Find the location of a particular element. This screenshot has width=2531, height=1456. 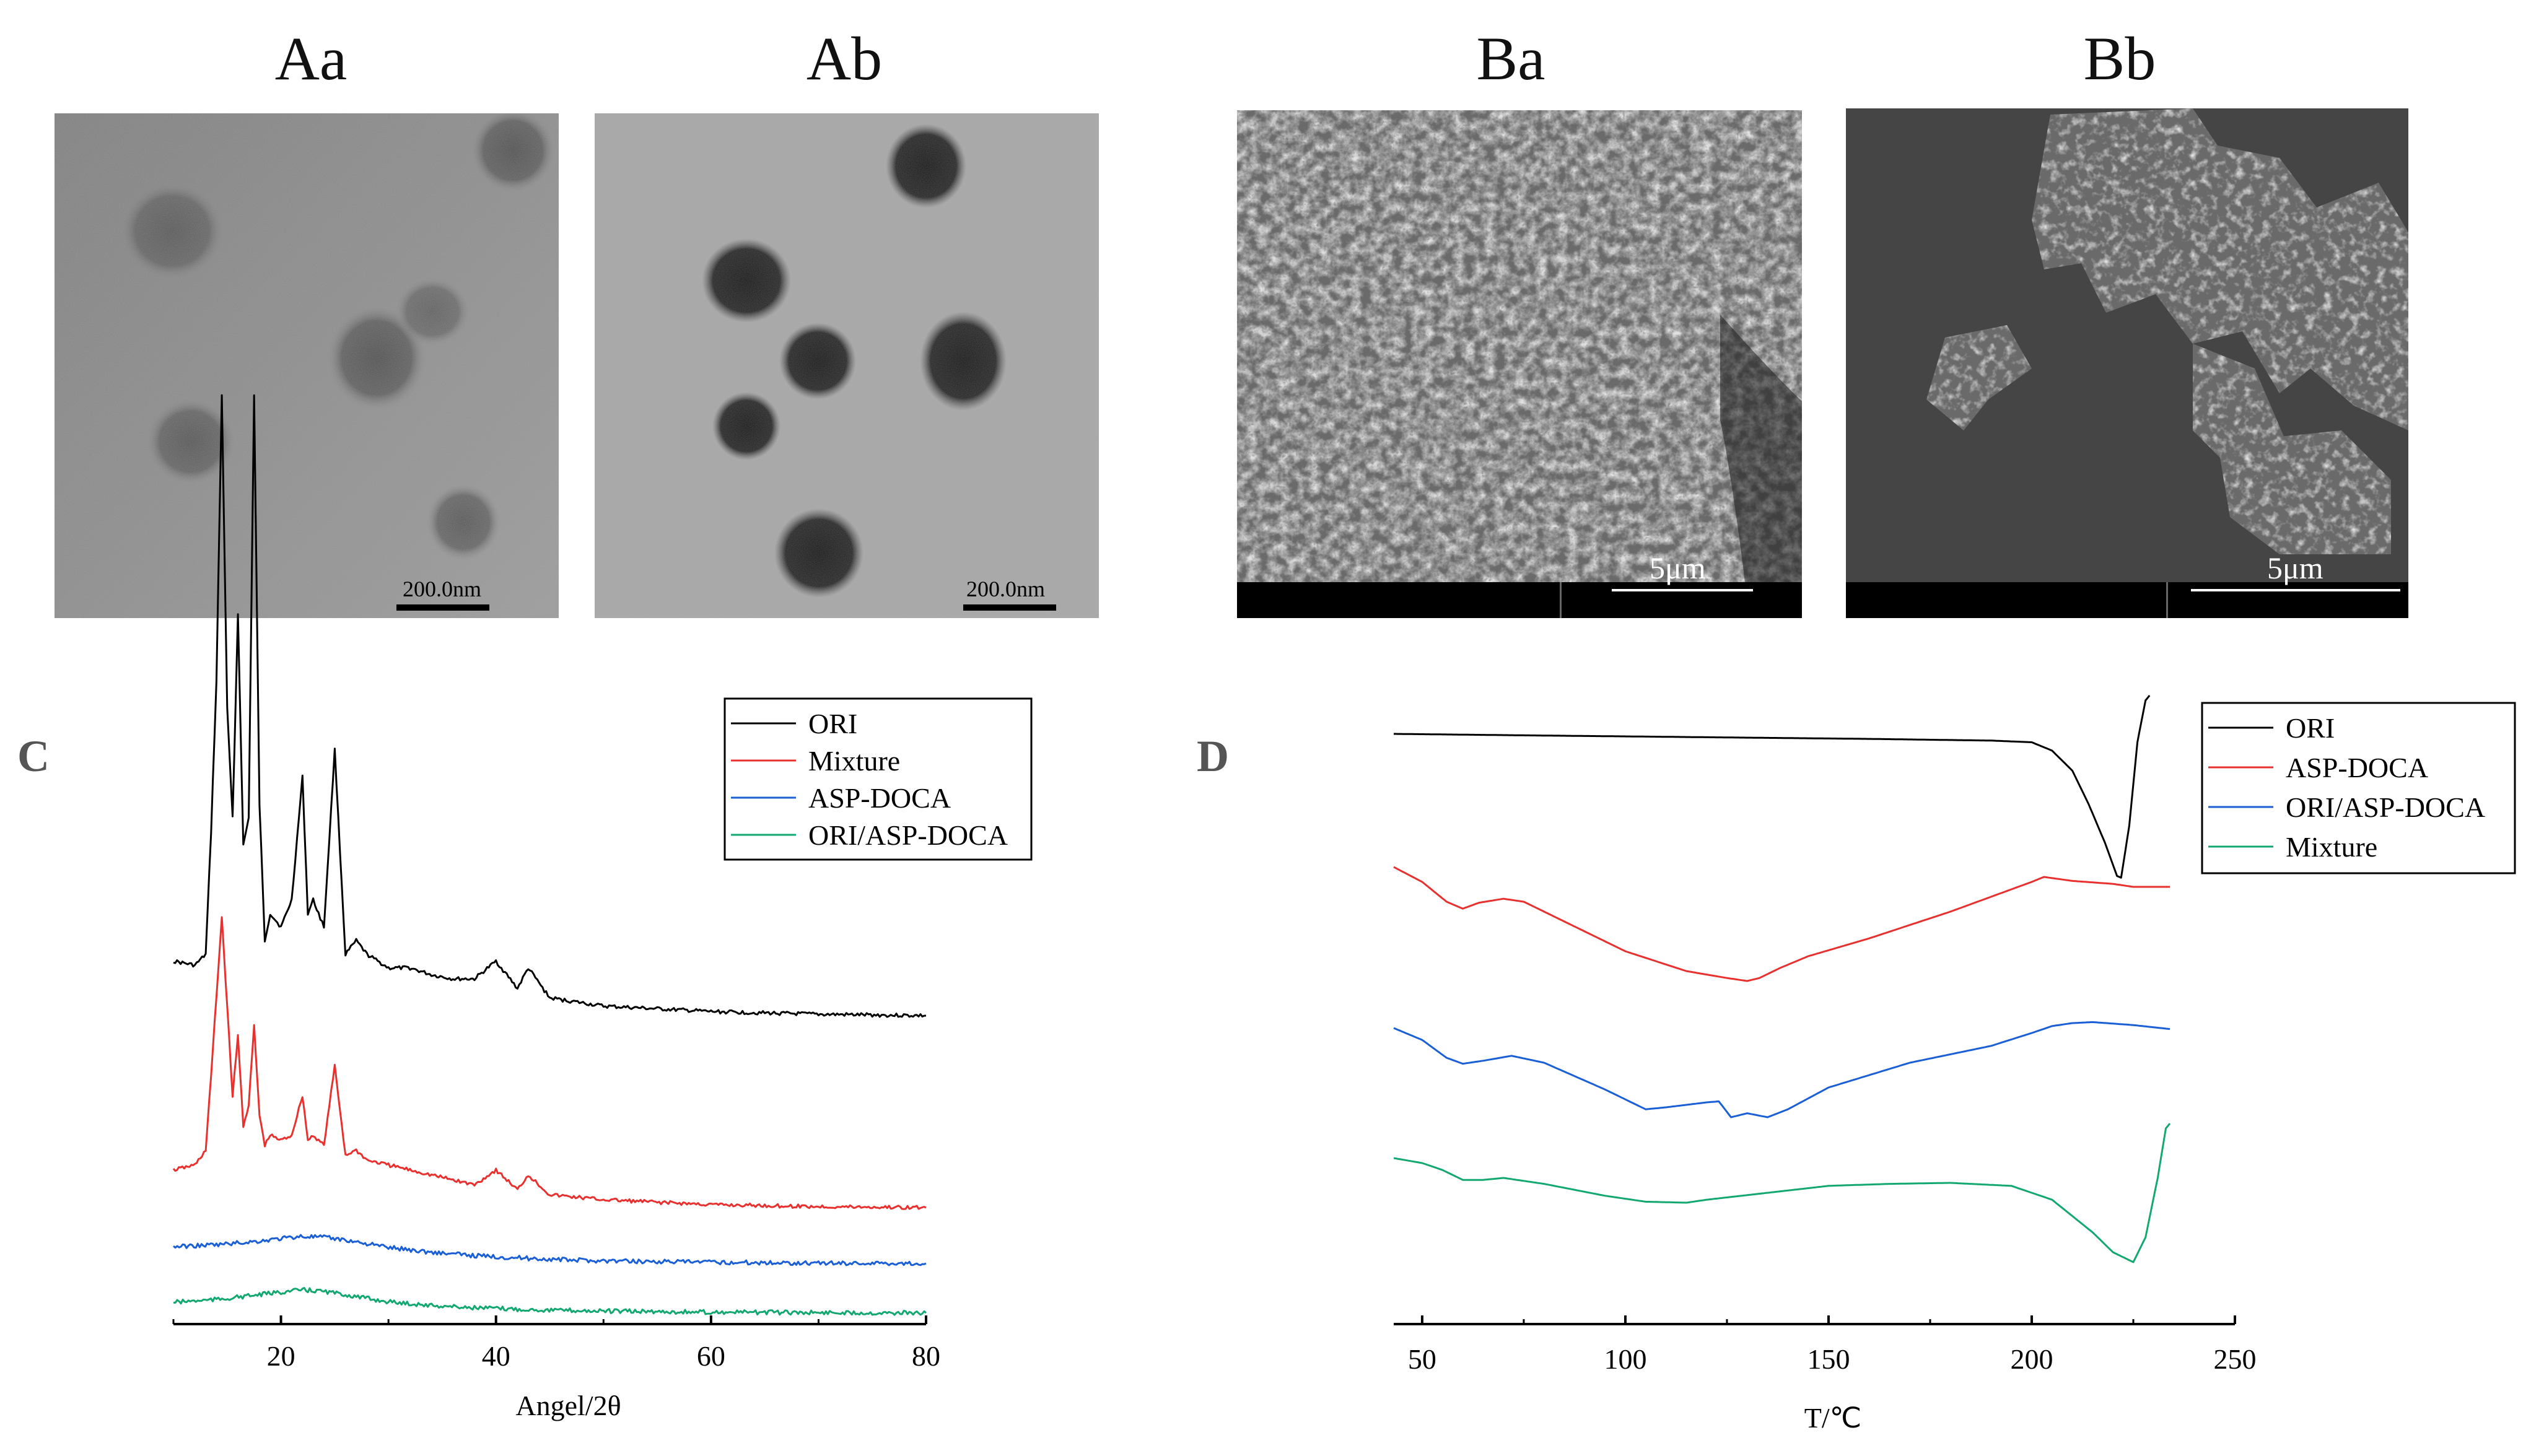

scale-label-ba: 5μm is located at coordinates (1678, 568).